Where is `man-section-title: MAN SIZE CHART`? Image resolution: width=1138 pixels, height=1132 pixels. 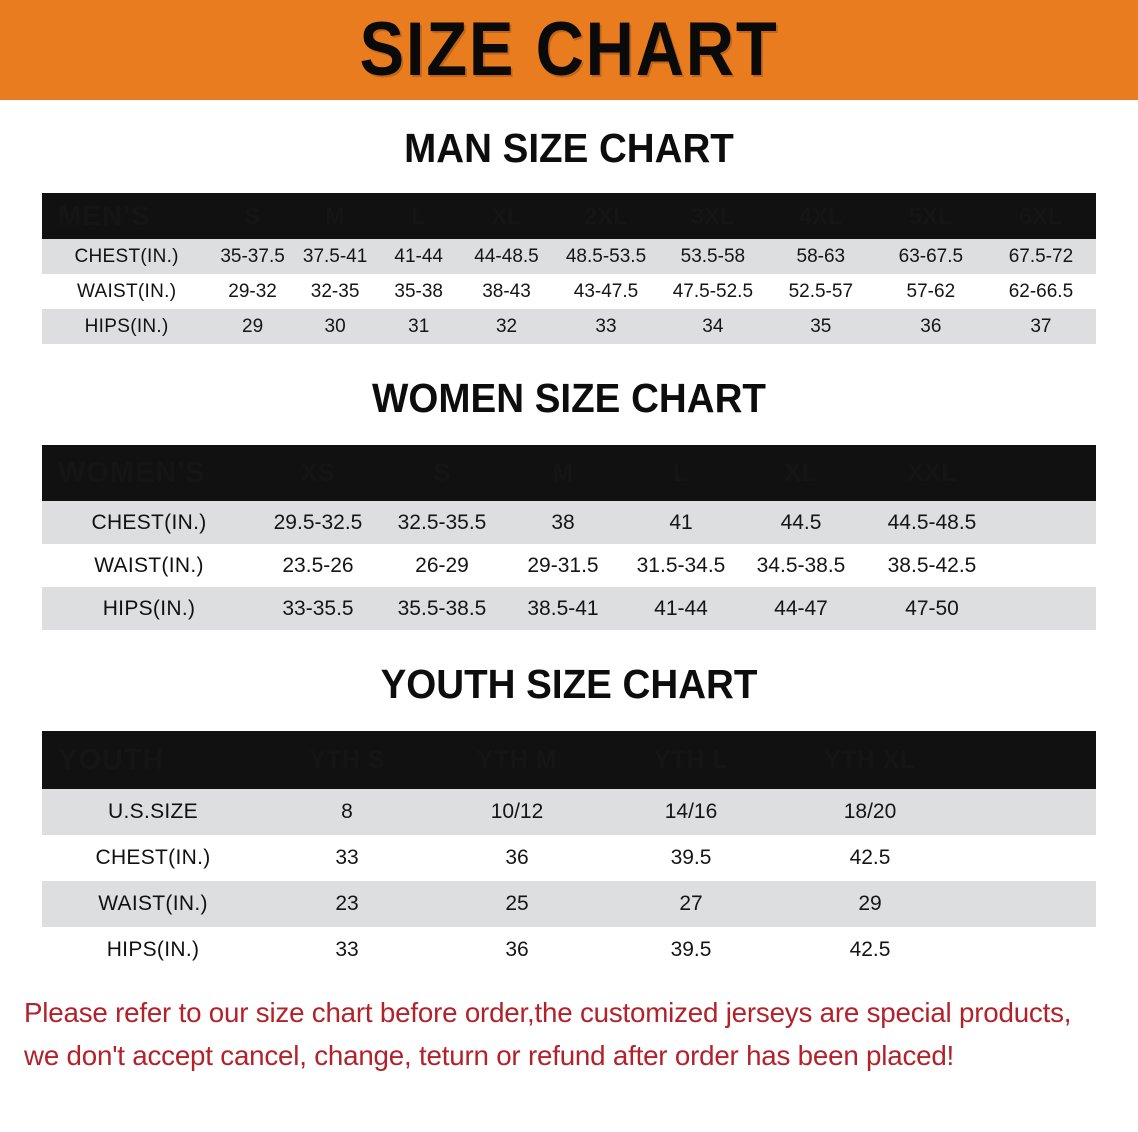 man-section-title: MAN SIZE CHART is located at coordinates (569, 148).